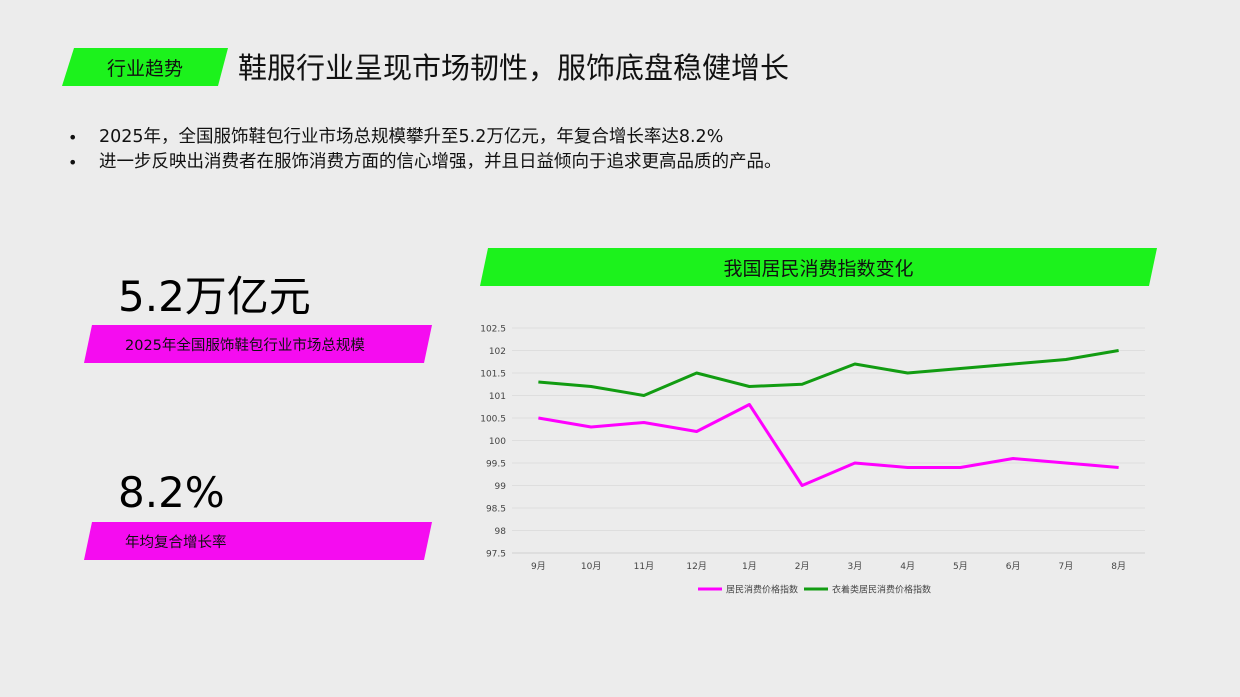 The height and width of the screenshot is (697, 1240). Describe the element at coordinates (171, 492) in the screenshot. I see `cagr-value: 8.2%` at that location.